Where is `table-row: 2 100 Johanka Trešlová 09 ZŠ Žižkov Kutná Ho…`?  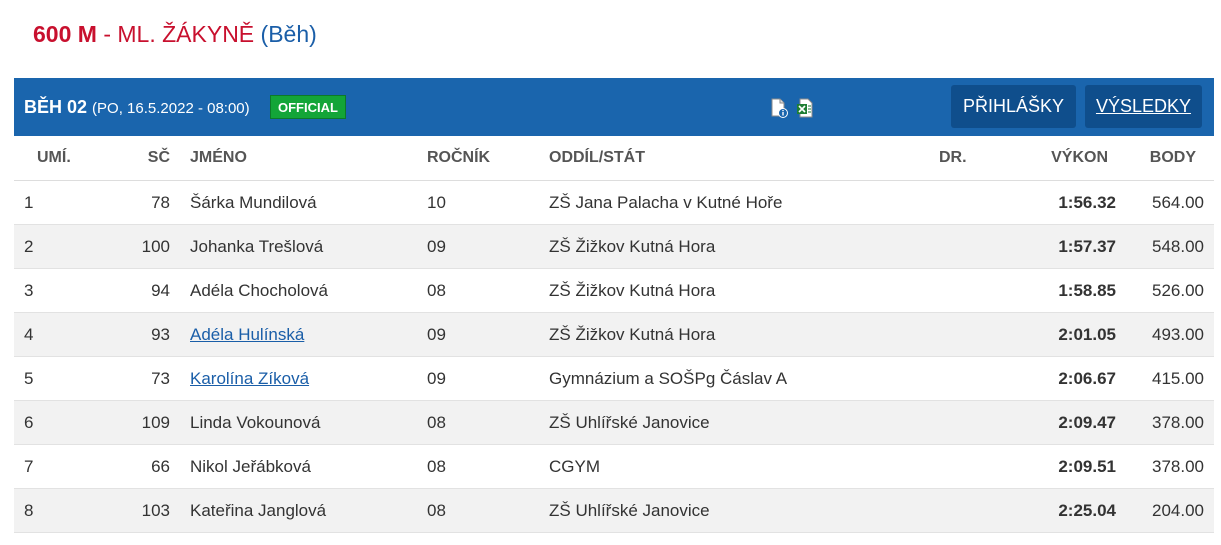 table-row: 2 100 Johanka Trešlová 09 ZŠ Žižkov Kutná Ho… is located at coordinates (614, 246).